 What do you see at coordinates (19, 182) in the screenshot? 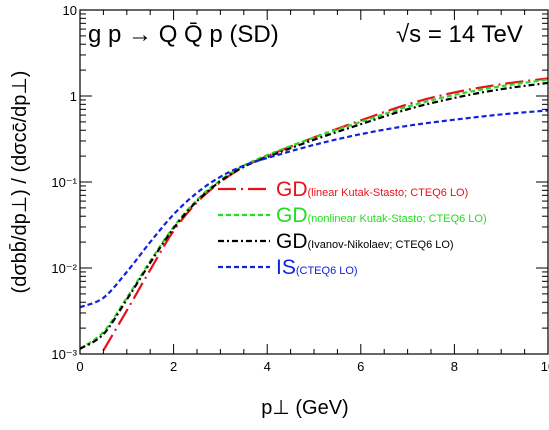
I see `y-axis-label: (dσbb̄/dp⊥) / (dσcc̄/dp⊥)` at bounding box center [19, 182].